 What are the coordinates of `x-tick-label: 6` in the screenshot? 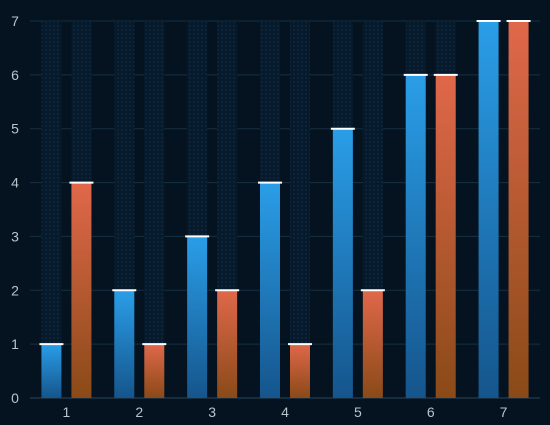 It's located at (431, 412).